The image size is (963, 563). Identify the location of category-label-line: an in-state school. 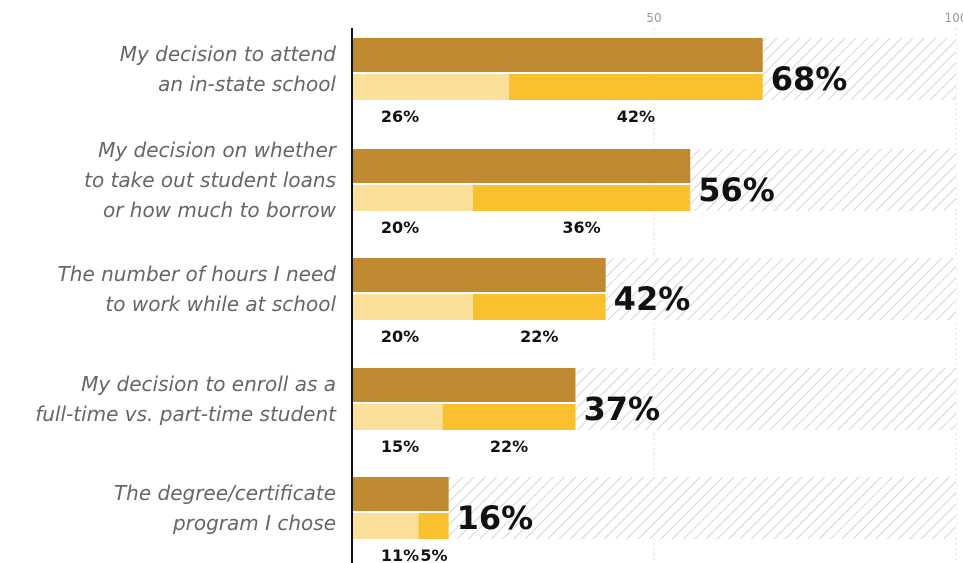
(247, 84).